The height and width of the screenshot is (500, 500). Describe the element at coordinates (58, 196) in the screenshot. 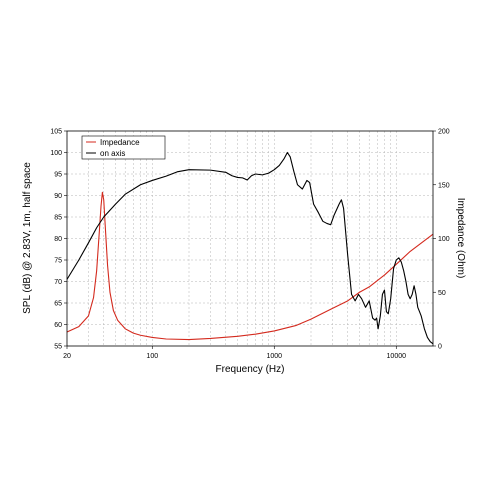

I see `y-tick-label: 90` at that location.